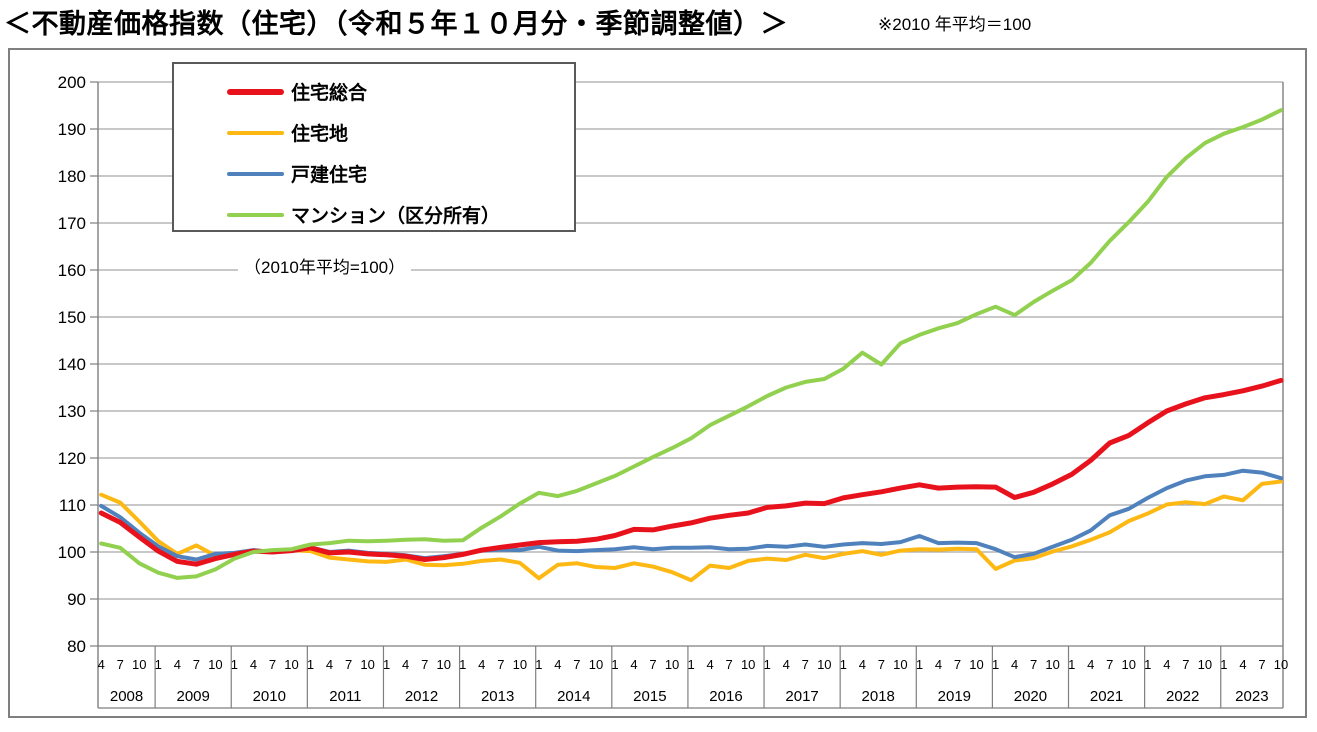 This screenshot has width=1317, height=732. What do you see at coordinates (72, 82) in the screenshot?
I see `y-axis-label: 200` at bounding box center [72, 82].